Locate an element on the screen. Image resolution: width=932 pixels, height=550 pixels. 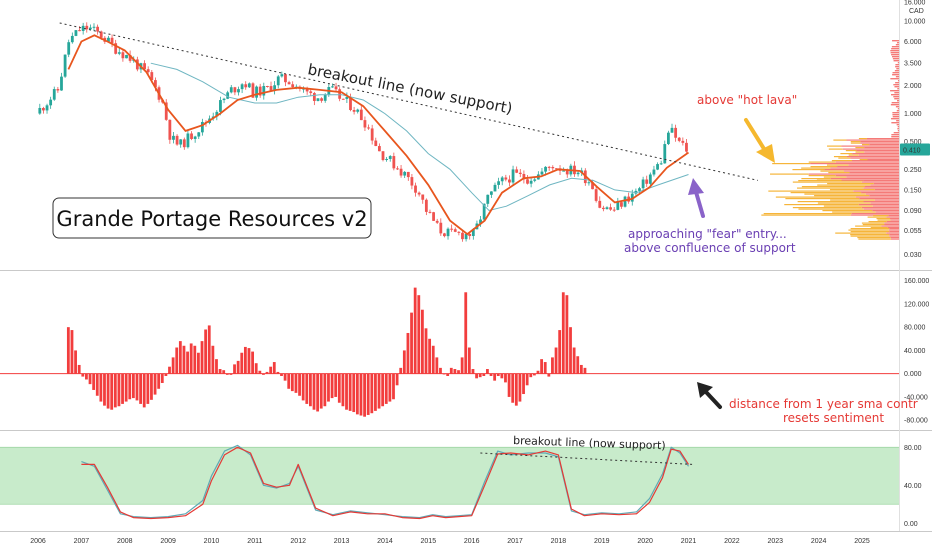
last-price-value: 0.410 is located at coordinates (912, 150).